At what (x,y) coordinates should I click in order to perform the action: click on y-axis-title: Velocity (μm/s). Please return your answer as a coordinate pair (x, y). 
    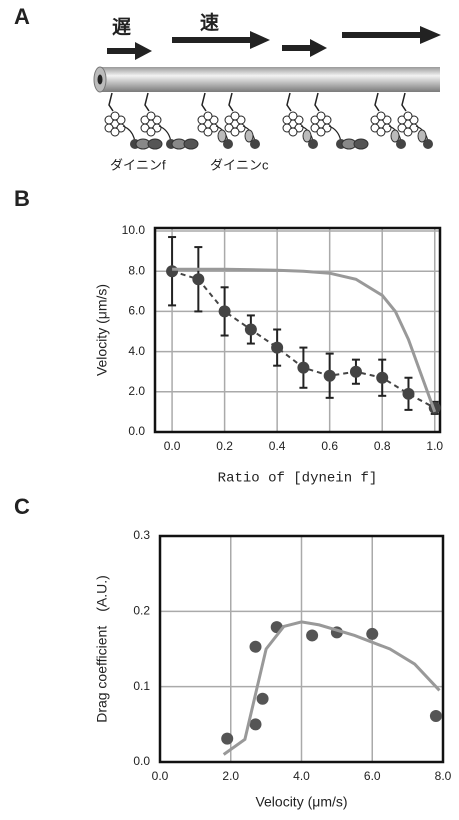
    Looking at the image, I should click on (102, 330).